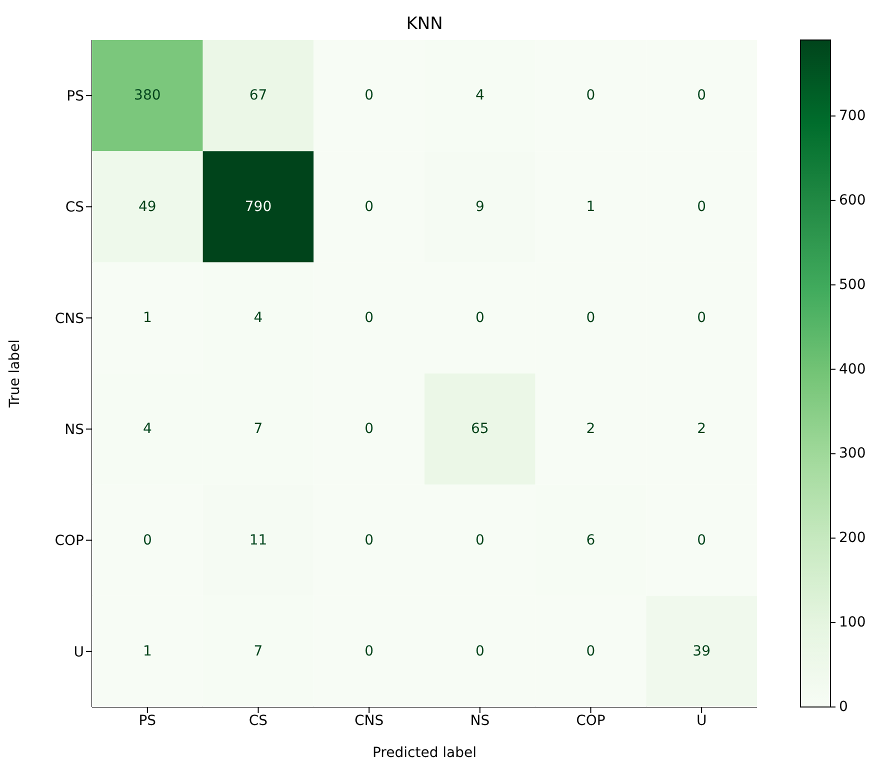  What do you see at coordinates (852, 454) in the screenshot?
I see `color-bar-label: 300` at bounding box center [852, 454].